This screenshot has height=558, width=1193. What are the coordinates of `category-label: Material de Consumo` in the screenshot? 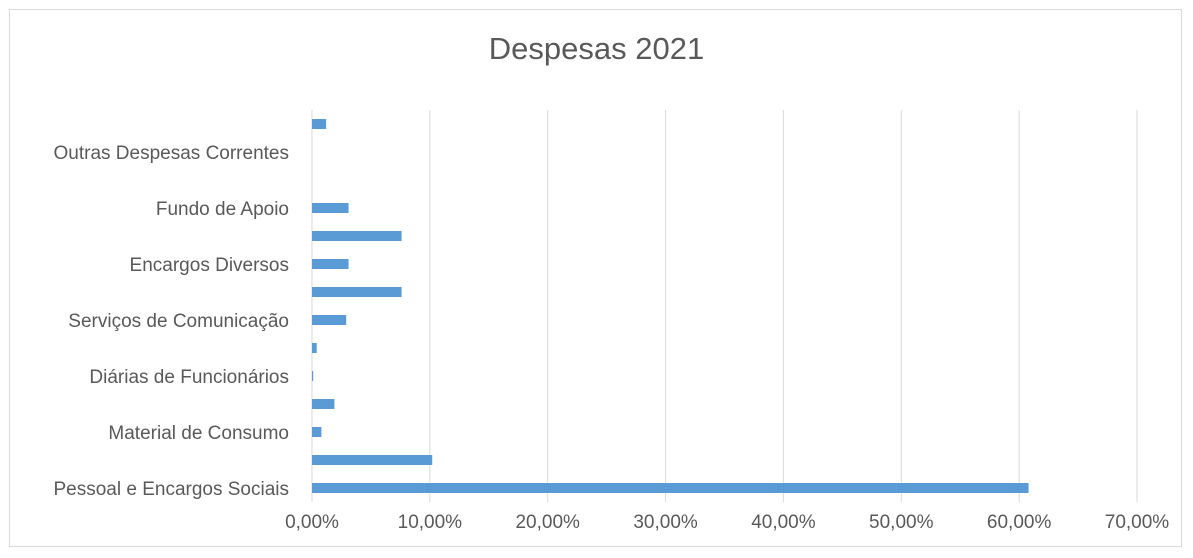 It's located at (198, 433).